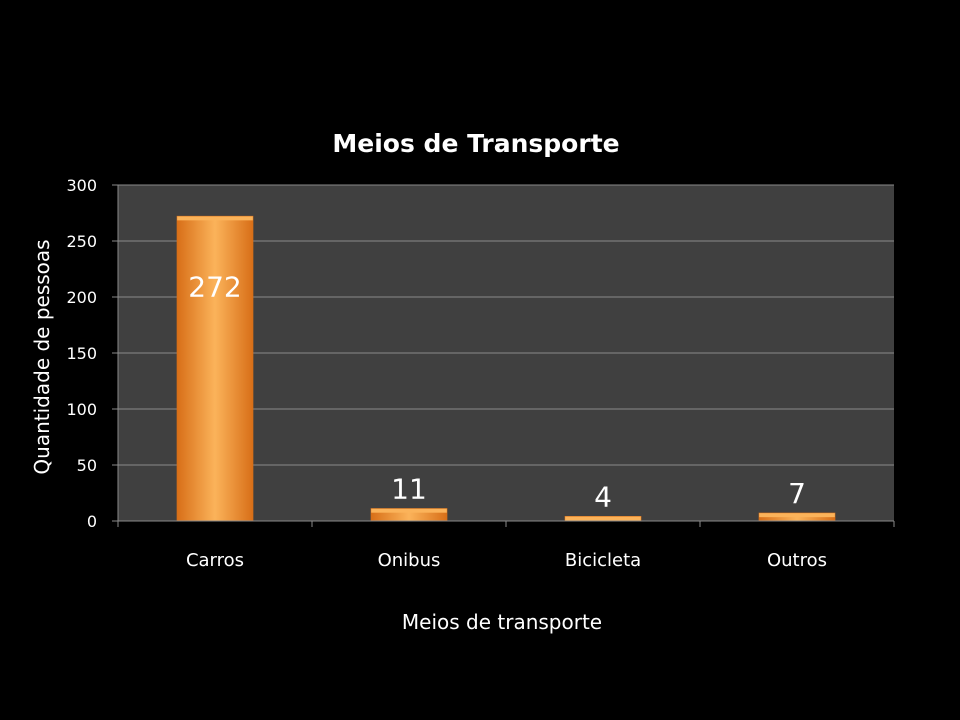  Describe the element at coordinates (42, 356) in the screenshot. I see `y-axis-title: Quantidade de pessoas` at that location.